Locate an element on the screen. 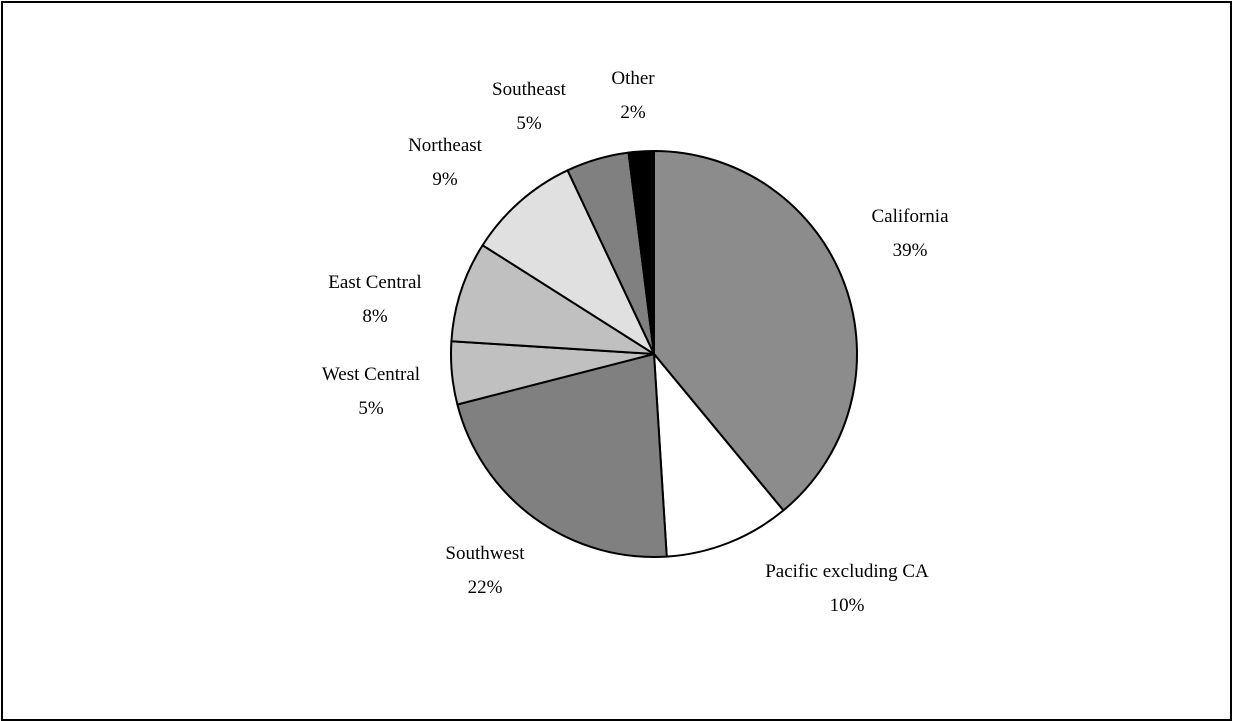  pie-slice-california is located at coordinates (755, 331).